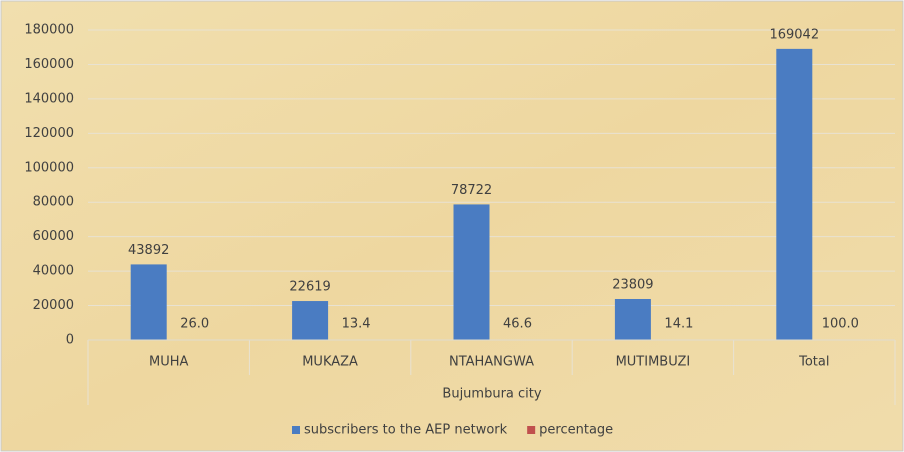 The image size is (904, 452). What do you see at coordinates (576, 430) in the screenshot?
I see `legend-label: percentage` at bounding box center [576, 430].